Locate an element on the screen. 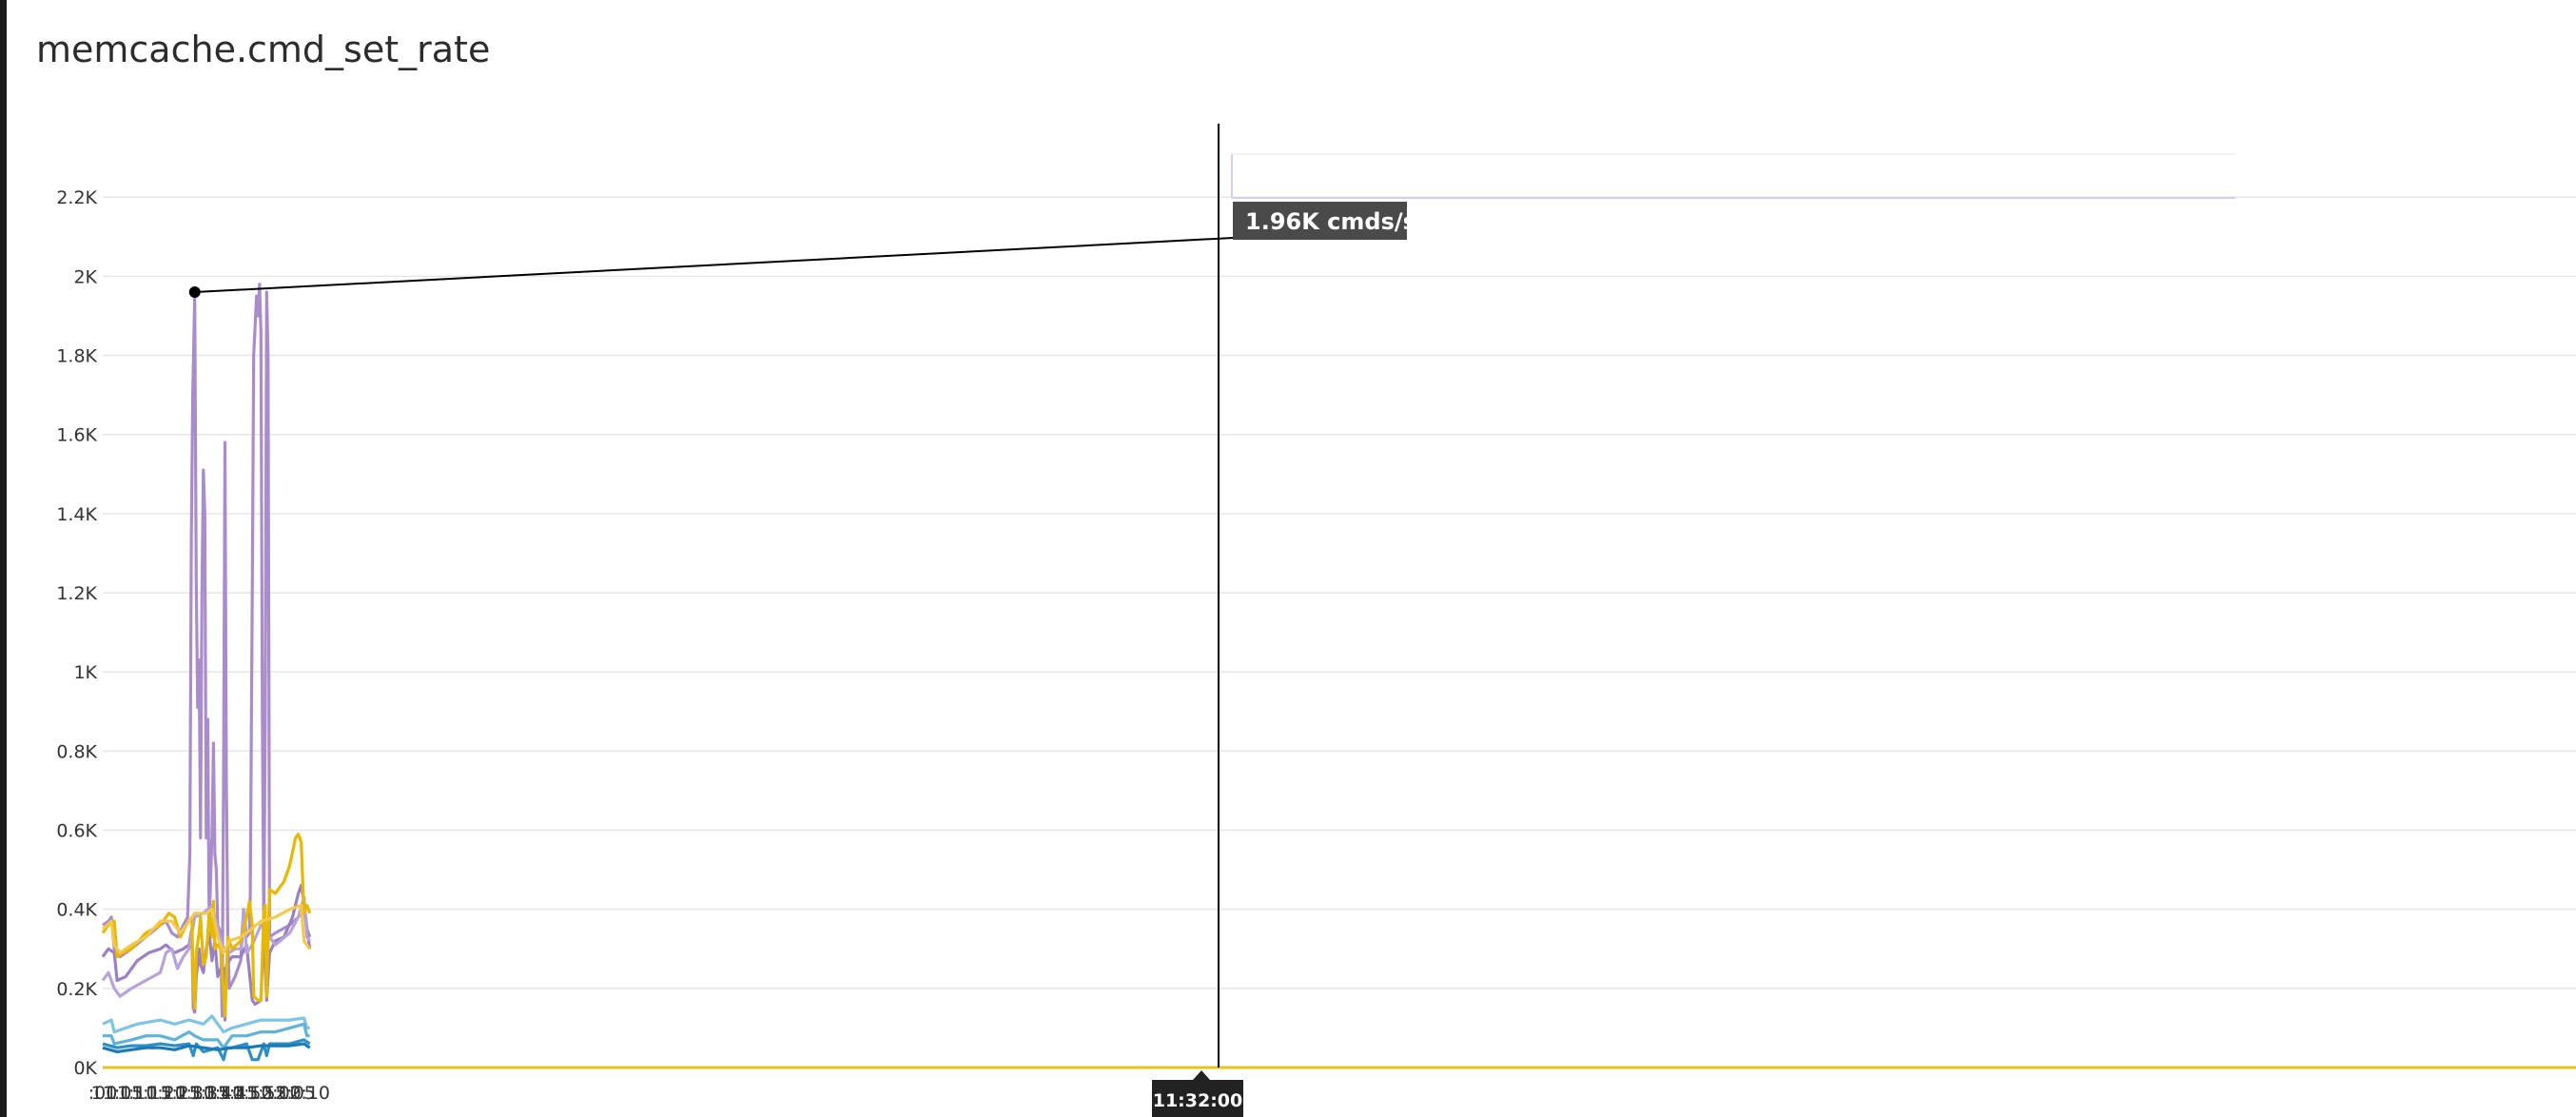  x-tick-label: 11:45 is located at coordinates (233, 1093).